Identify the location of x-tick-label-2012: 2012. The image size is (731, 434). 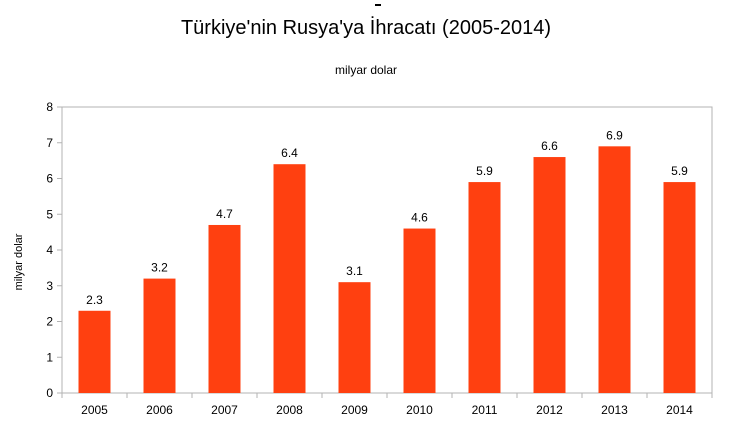
(549, 410).